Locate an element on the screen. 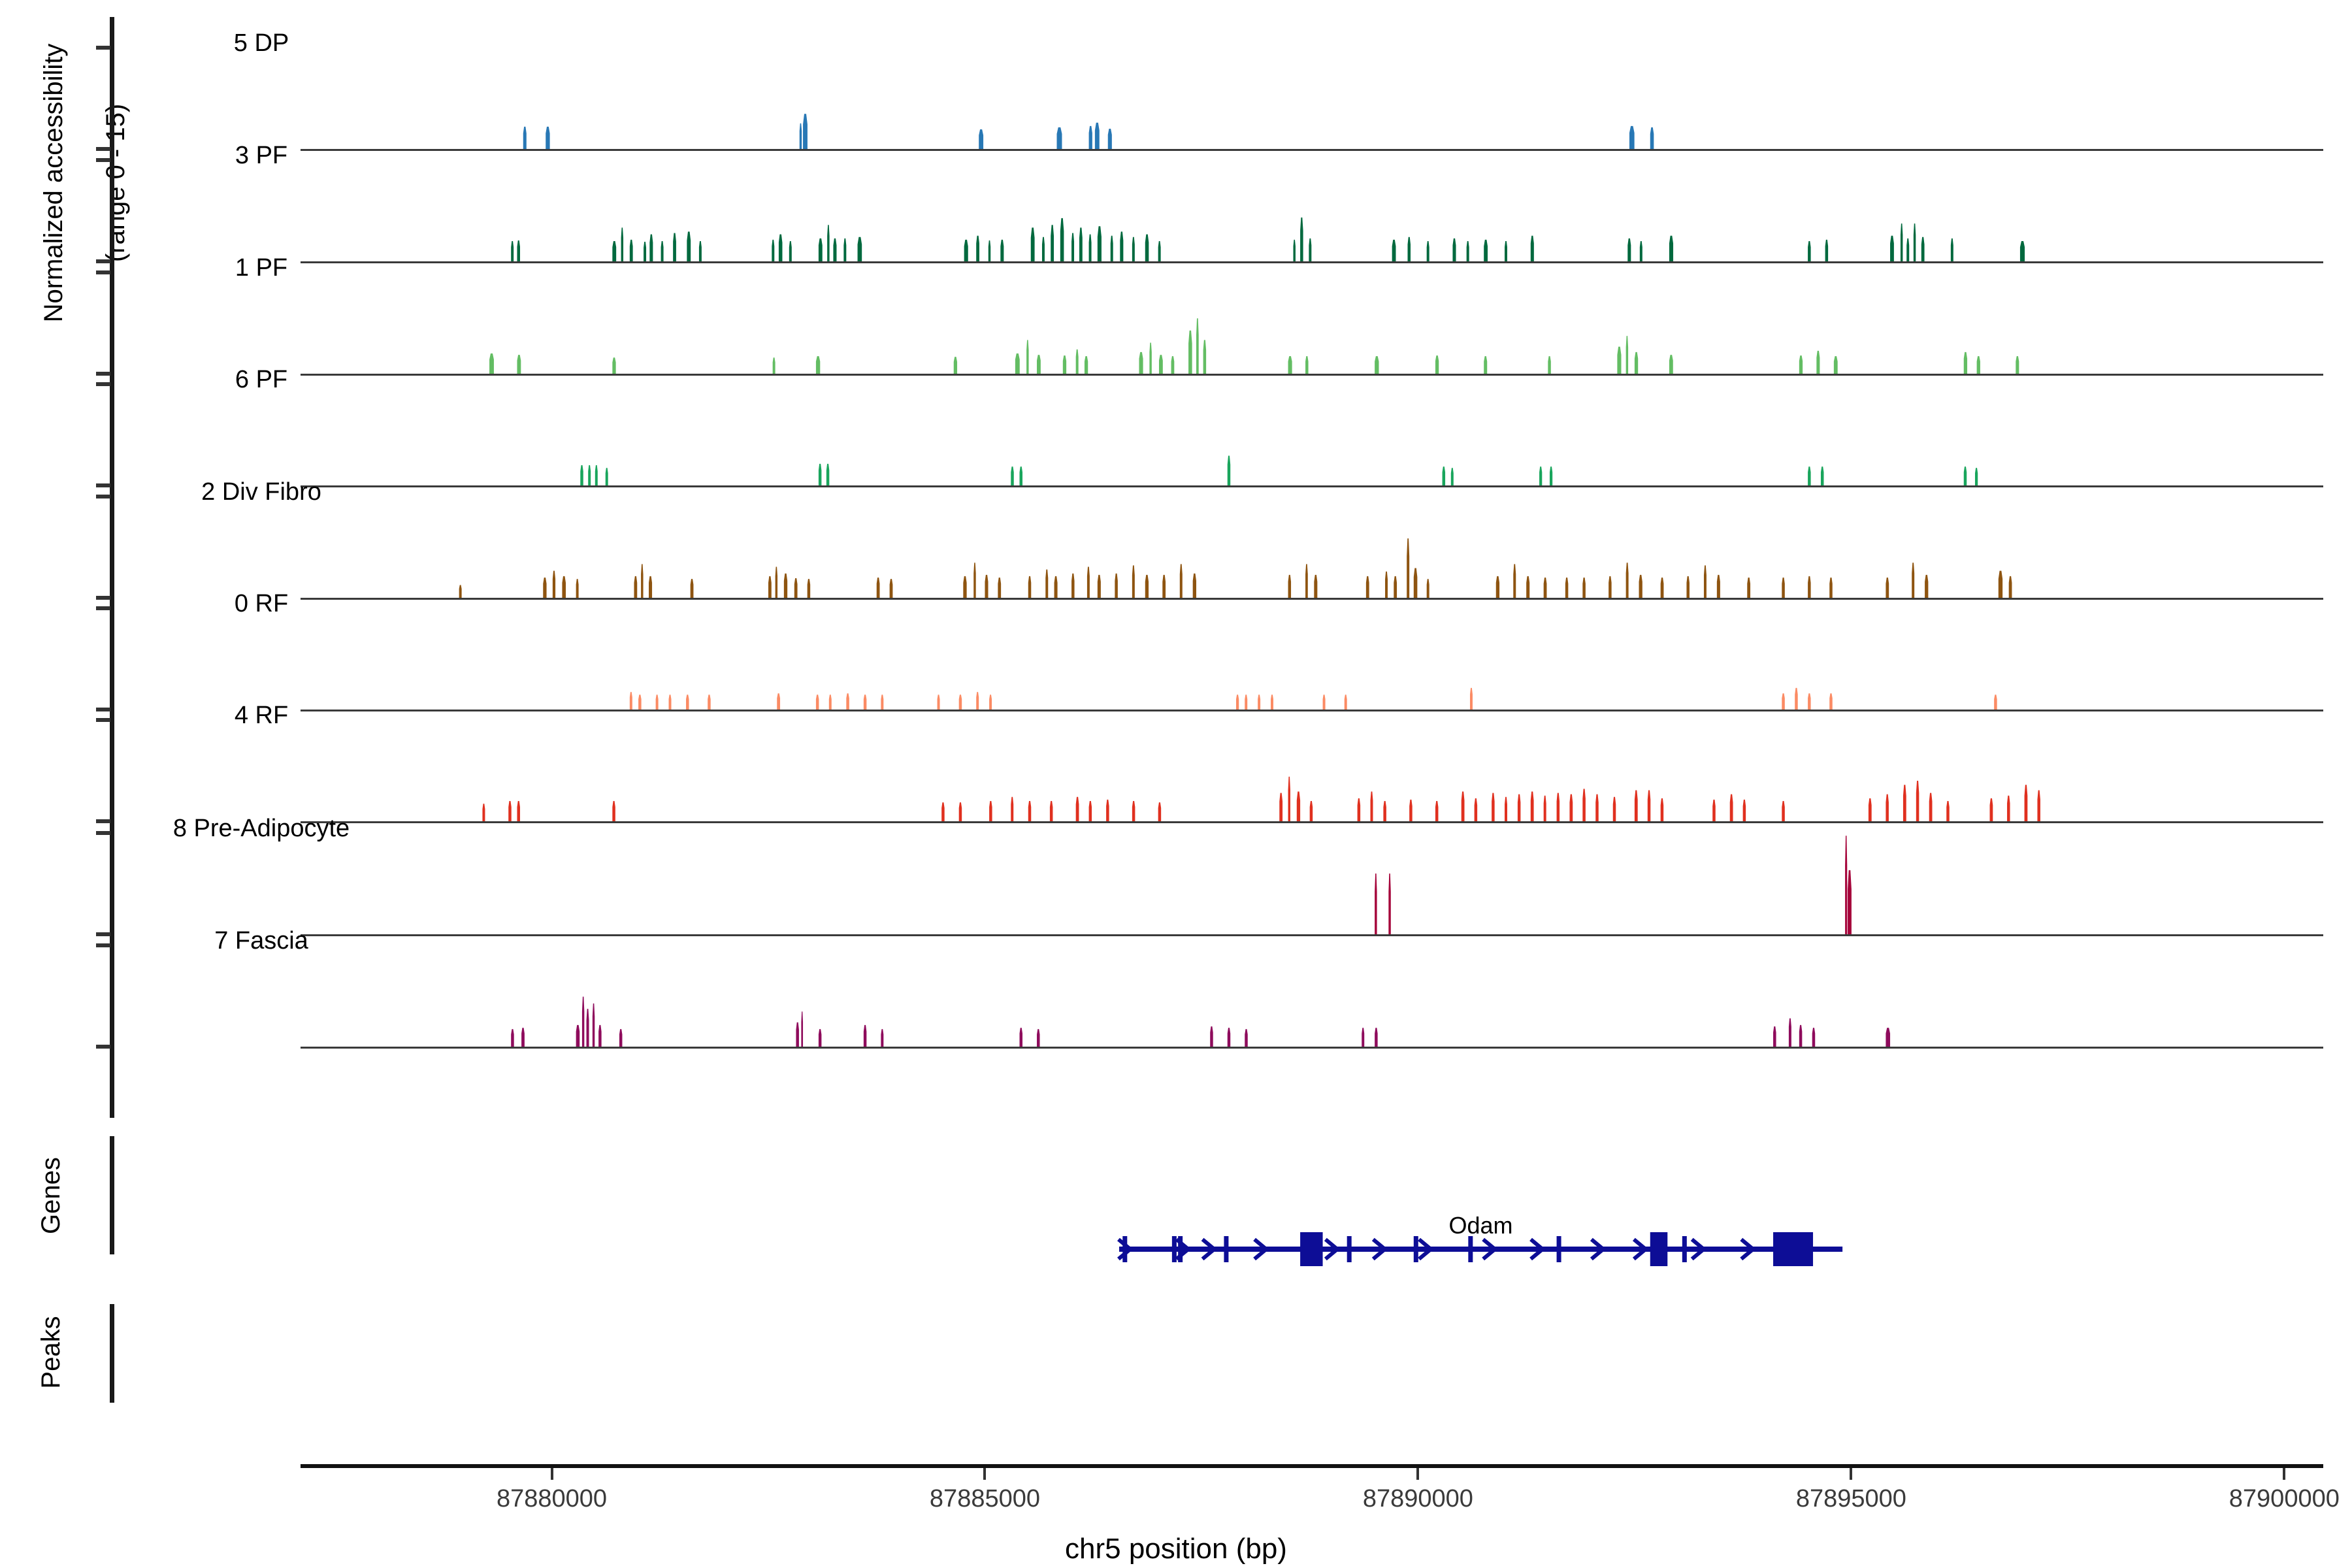 Image resolution: width=2352 pixels, height=1568 pixels. x-axis-tick is located at coordinates (551, 1474).